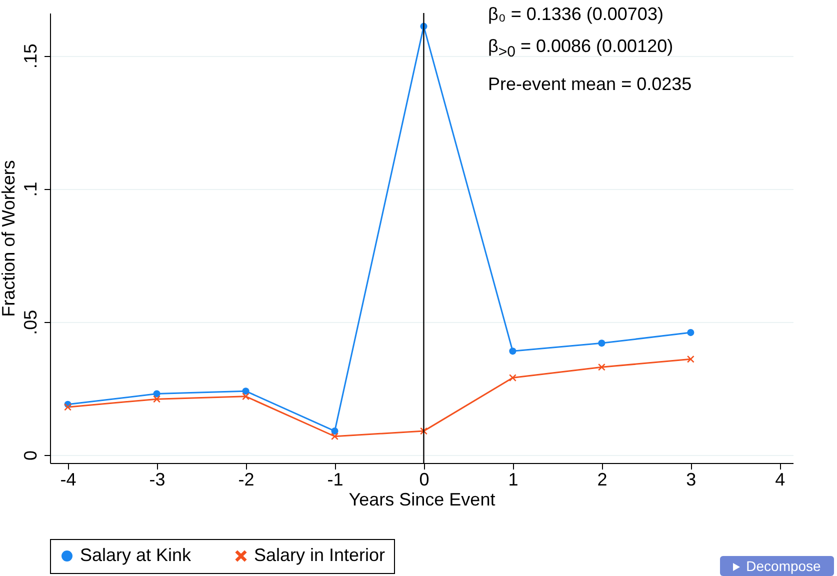  Describe the element at coordinates (576, 14) in the screenshot. I see `annotation: β₀ = 0.1336 (0.00703)` at that location.